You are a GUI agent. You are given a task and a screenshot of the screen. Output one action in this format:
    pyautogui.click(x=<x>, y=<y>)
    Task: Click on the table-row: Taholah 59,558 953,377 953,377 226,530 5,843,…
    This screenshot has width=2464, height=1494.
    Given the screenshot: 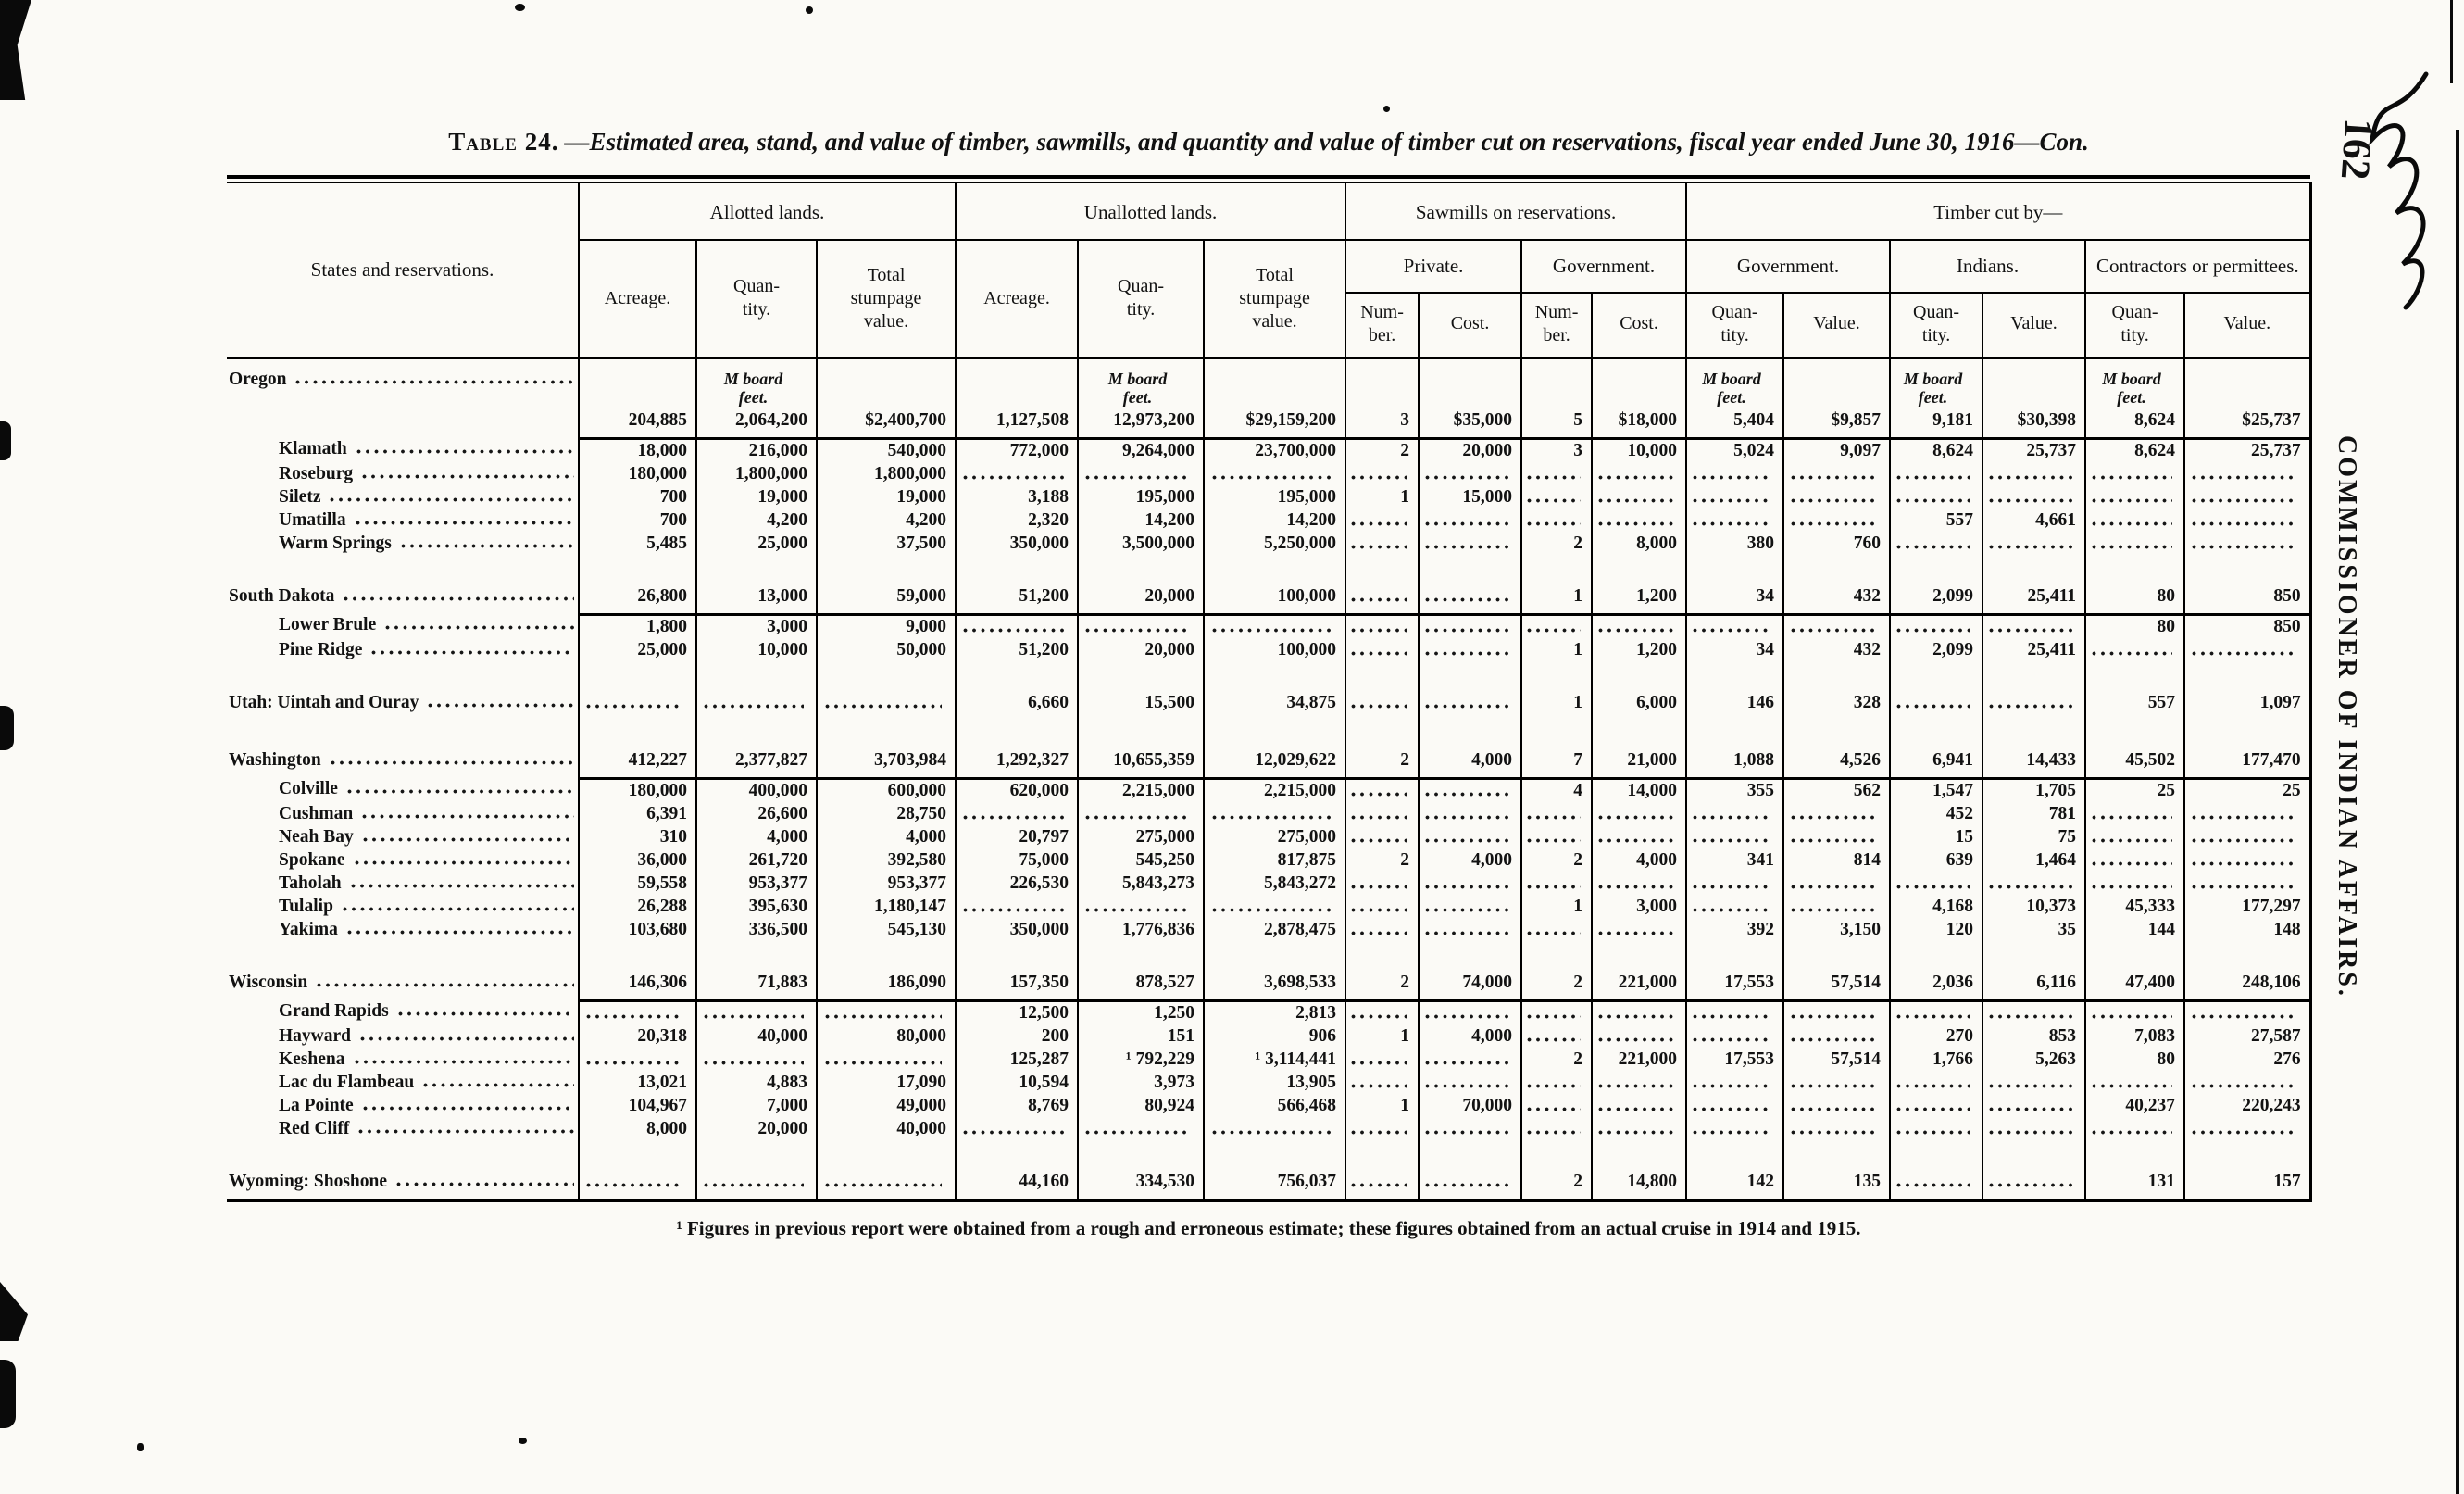 What is the action you would take?
    pyautogui.click(x=1269, y=884)
    